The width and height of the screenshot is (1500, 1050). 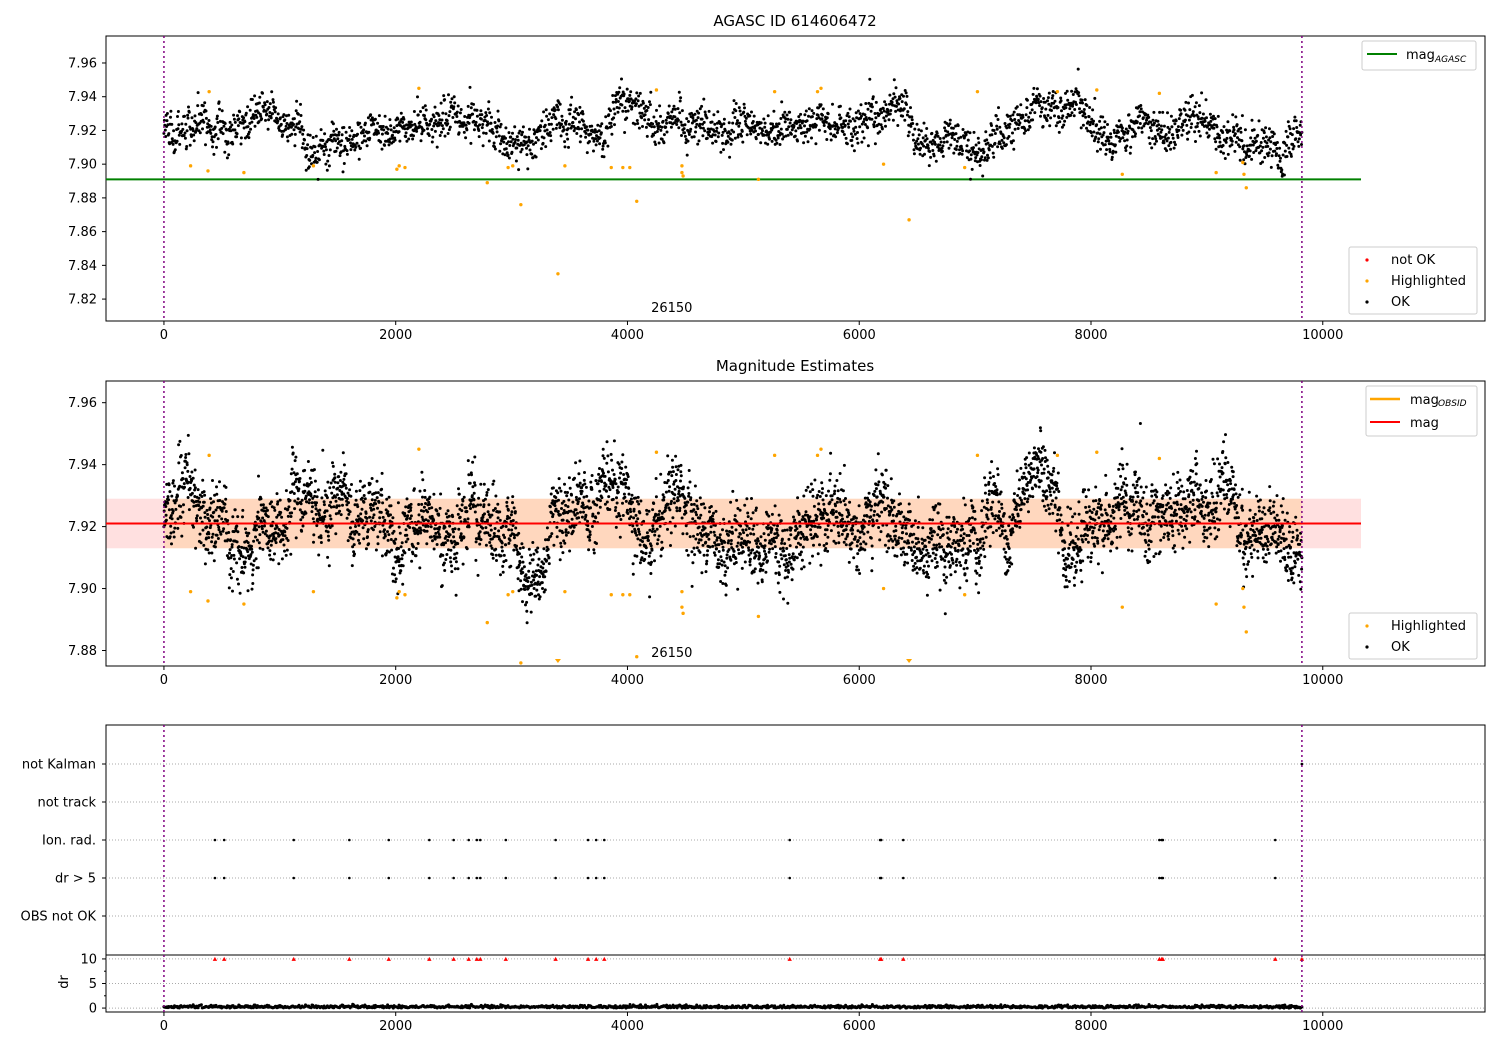 I want to click on highlighted-point, so click(x=774, y=91).